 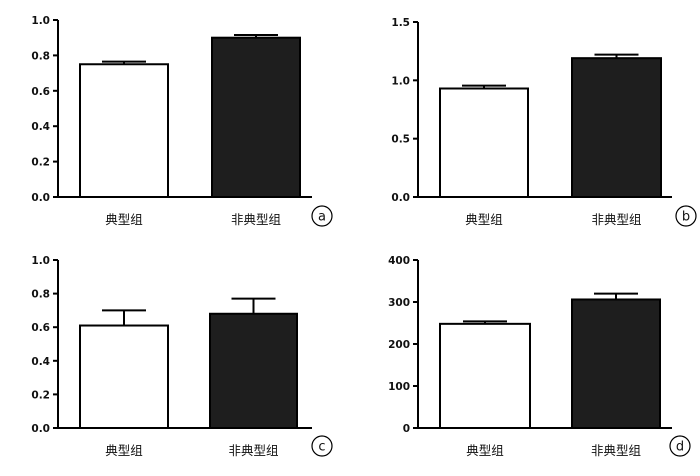 I want to click on panel-letter: c, so click(x=321, y=447).